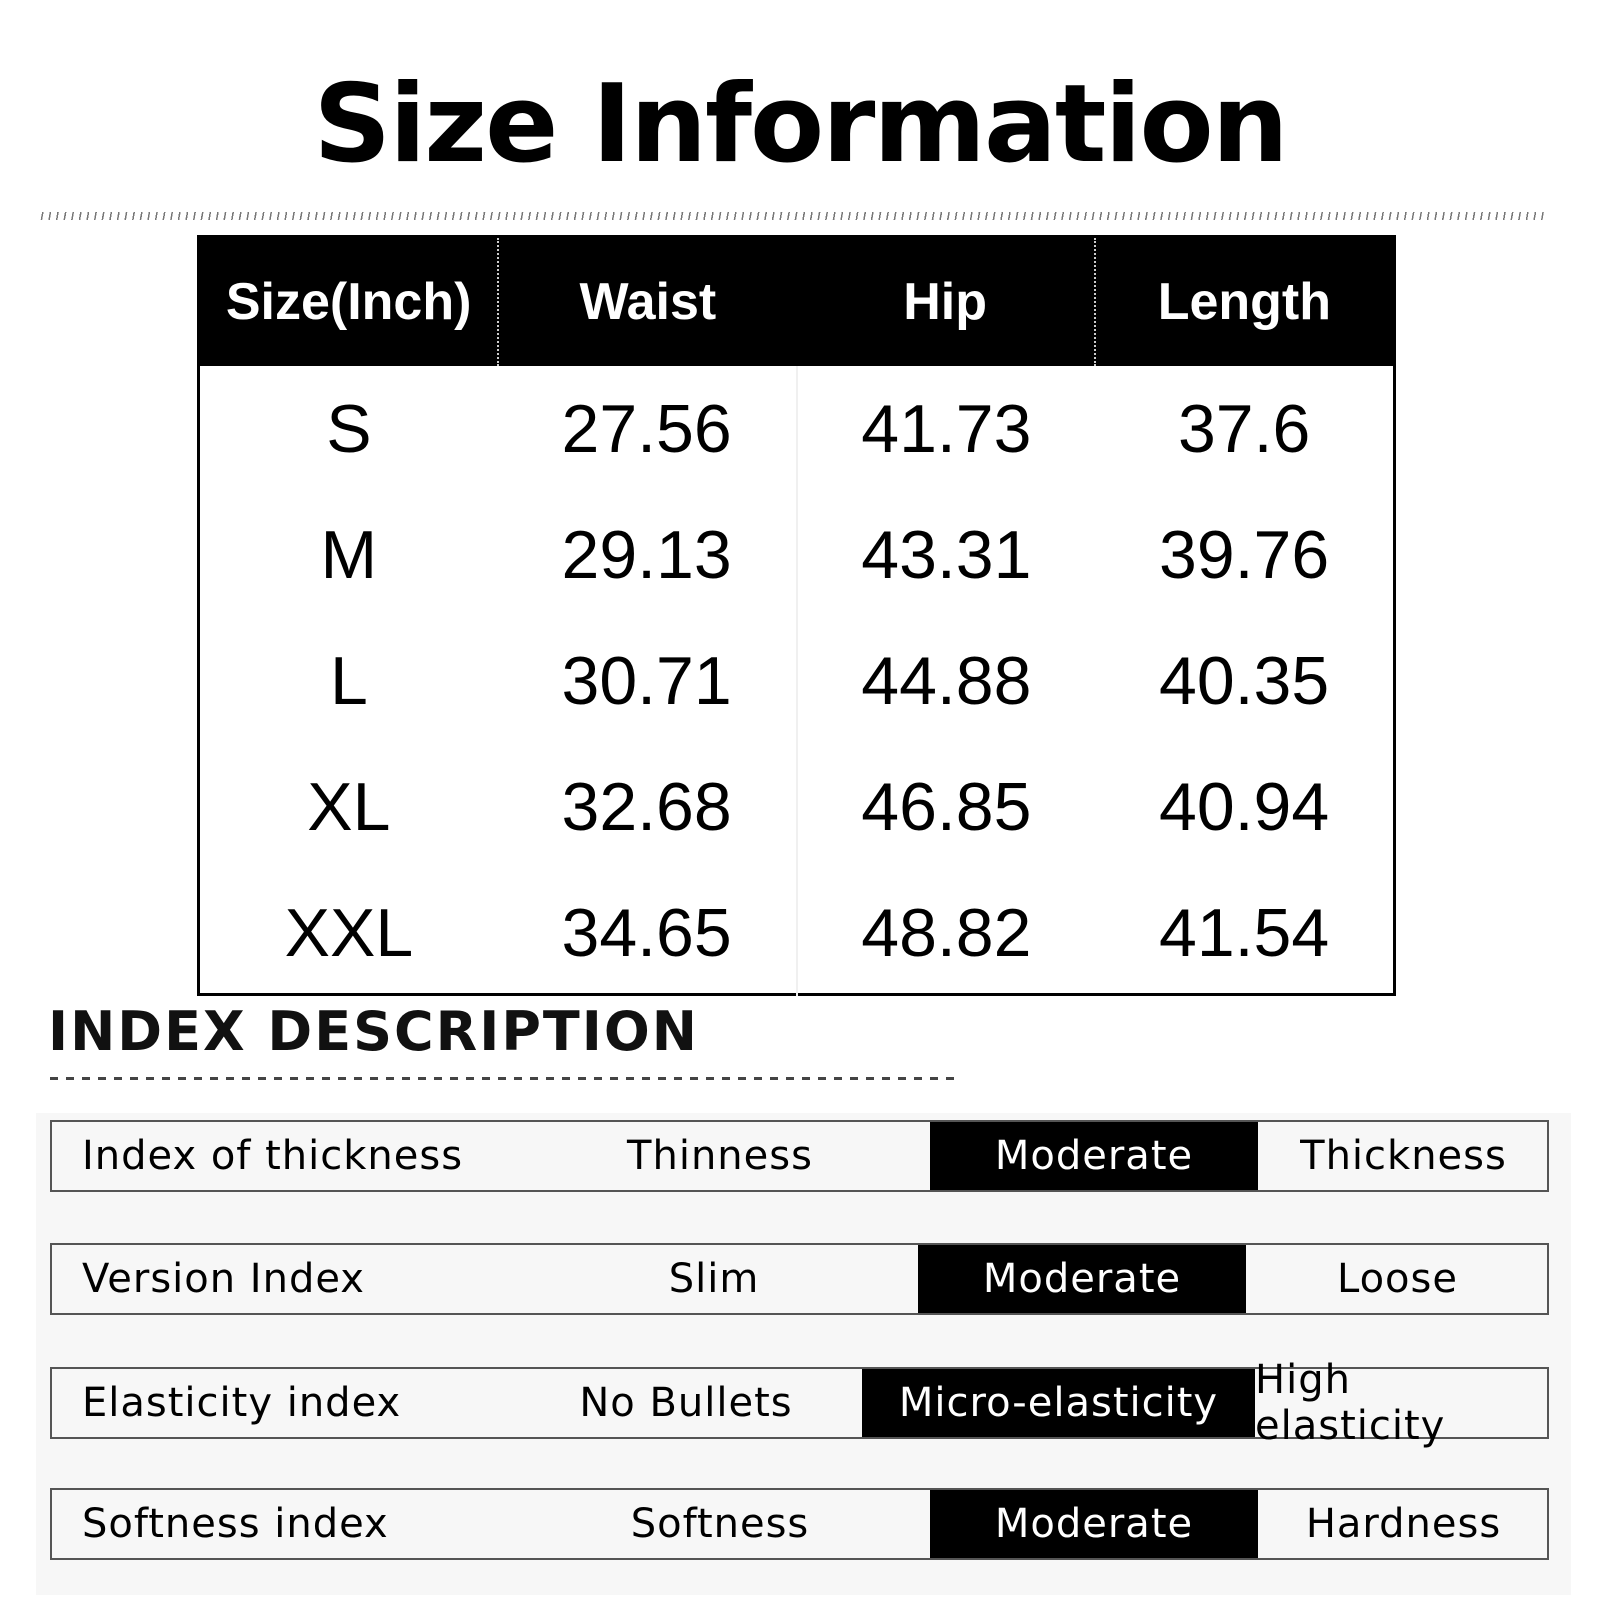  What do you see at coordinates (648, 681) in the screenshot?
I see `table-cell: 30.71` at bounding box center [648, 681].